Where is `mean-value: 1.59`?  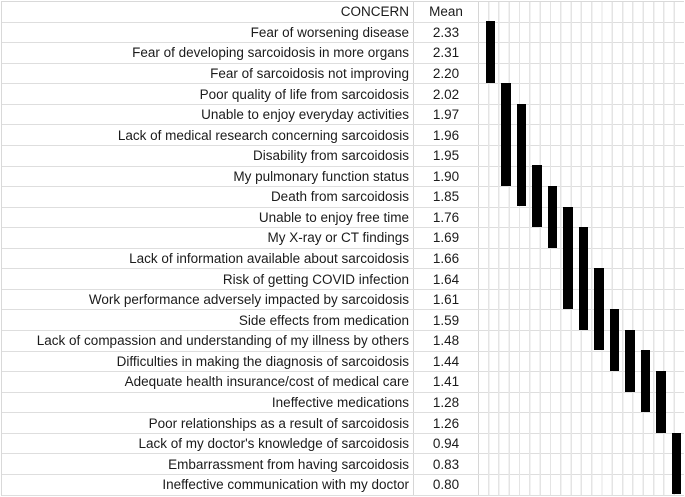
mean-value: 1.59 is located at coordinates (446, 320).